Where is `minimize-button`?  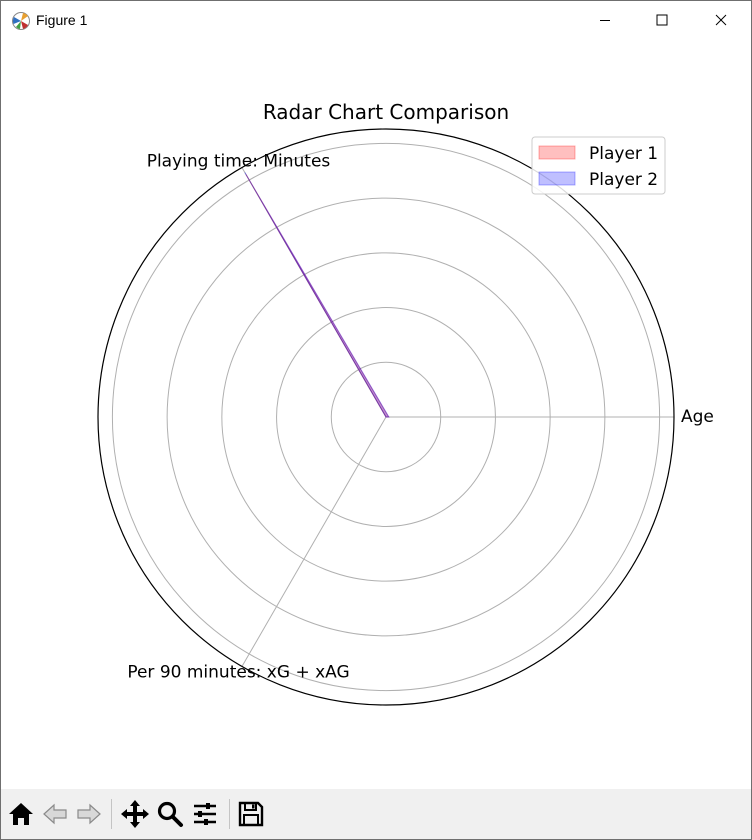 minimize-button is located at coordinates (605, 20).